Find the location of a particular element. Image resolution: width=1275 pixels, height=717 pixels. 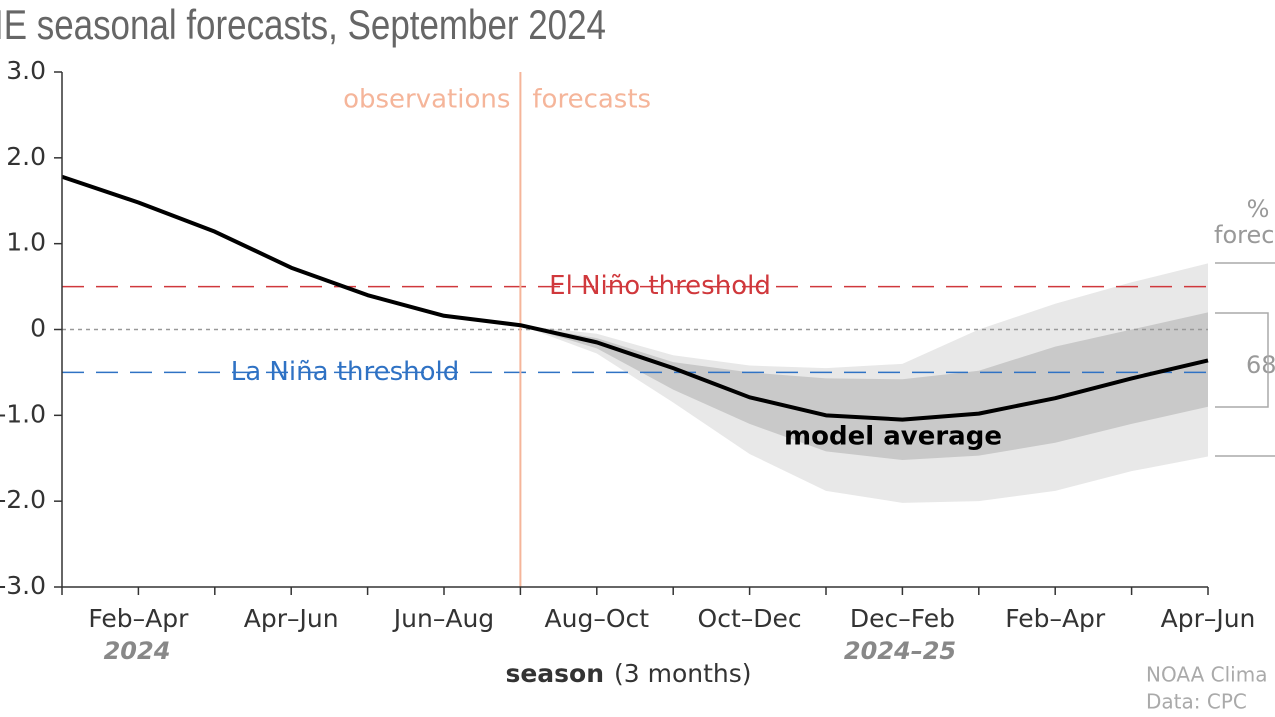

y-tick-label: -1.0 is located at coordinates (23, 413).